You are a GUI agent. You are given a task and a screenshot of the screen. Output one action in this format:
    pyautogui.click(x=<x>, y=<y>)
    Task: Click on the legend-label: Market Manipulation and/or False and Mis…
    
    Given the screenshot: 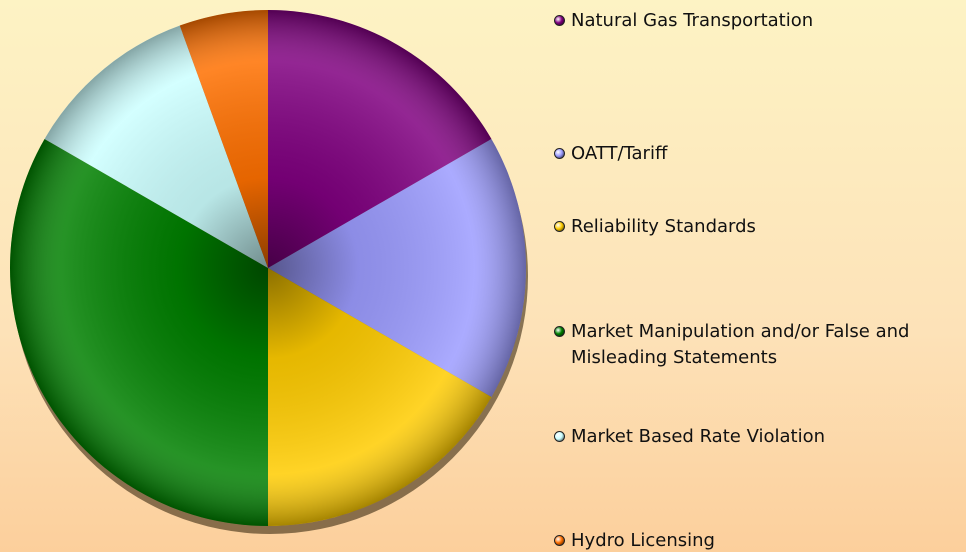 What is the action you would take?
    pyautogui.click(x=740, y=344)
    